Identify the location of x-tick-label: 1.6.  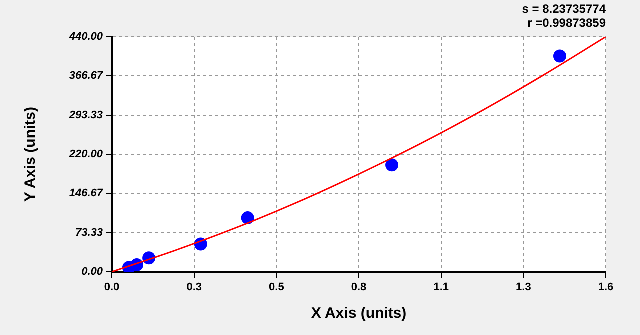
(606, 288).